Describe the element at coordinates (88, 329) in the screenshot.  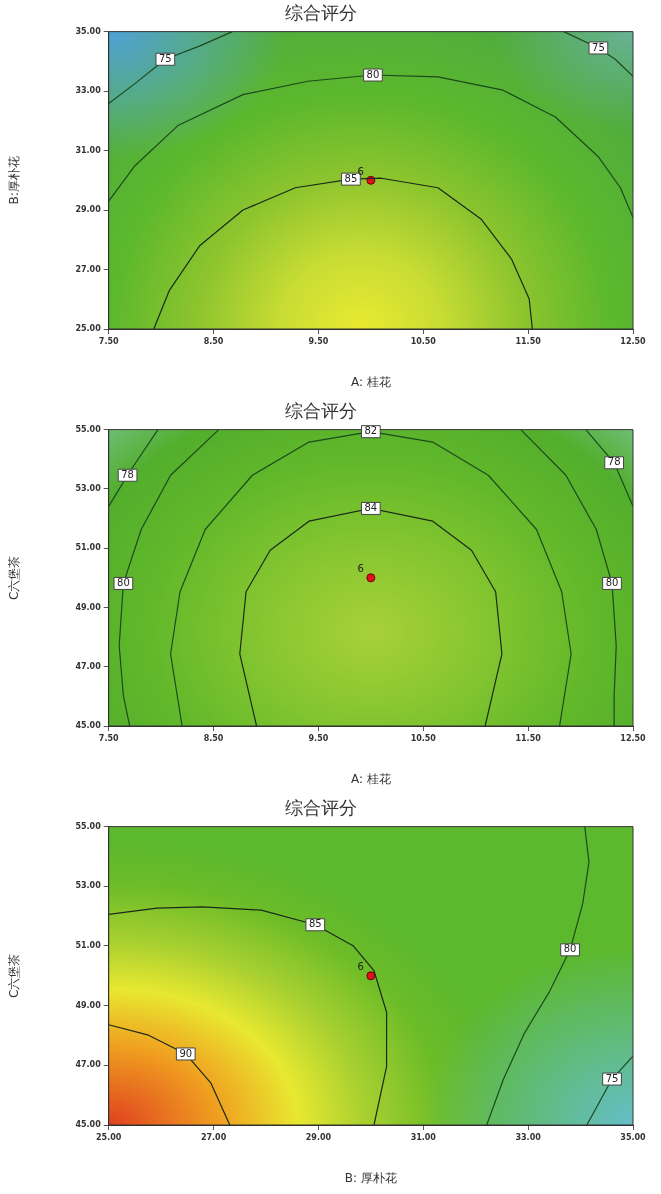
I see `y-tick-label: 25.00` at that location.